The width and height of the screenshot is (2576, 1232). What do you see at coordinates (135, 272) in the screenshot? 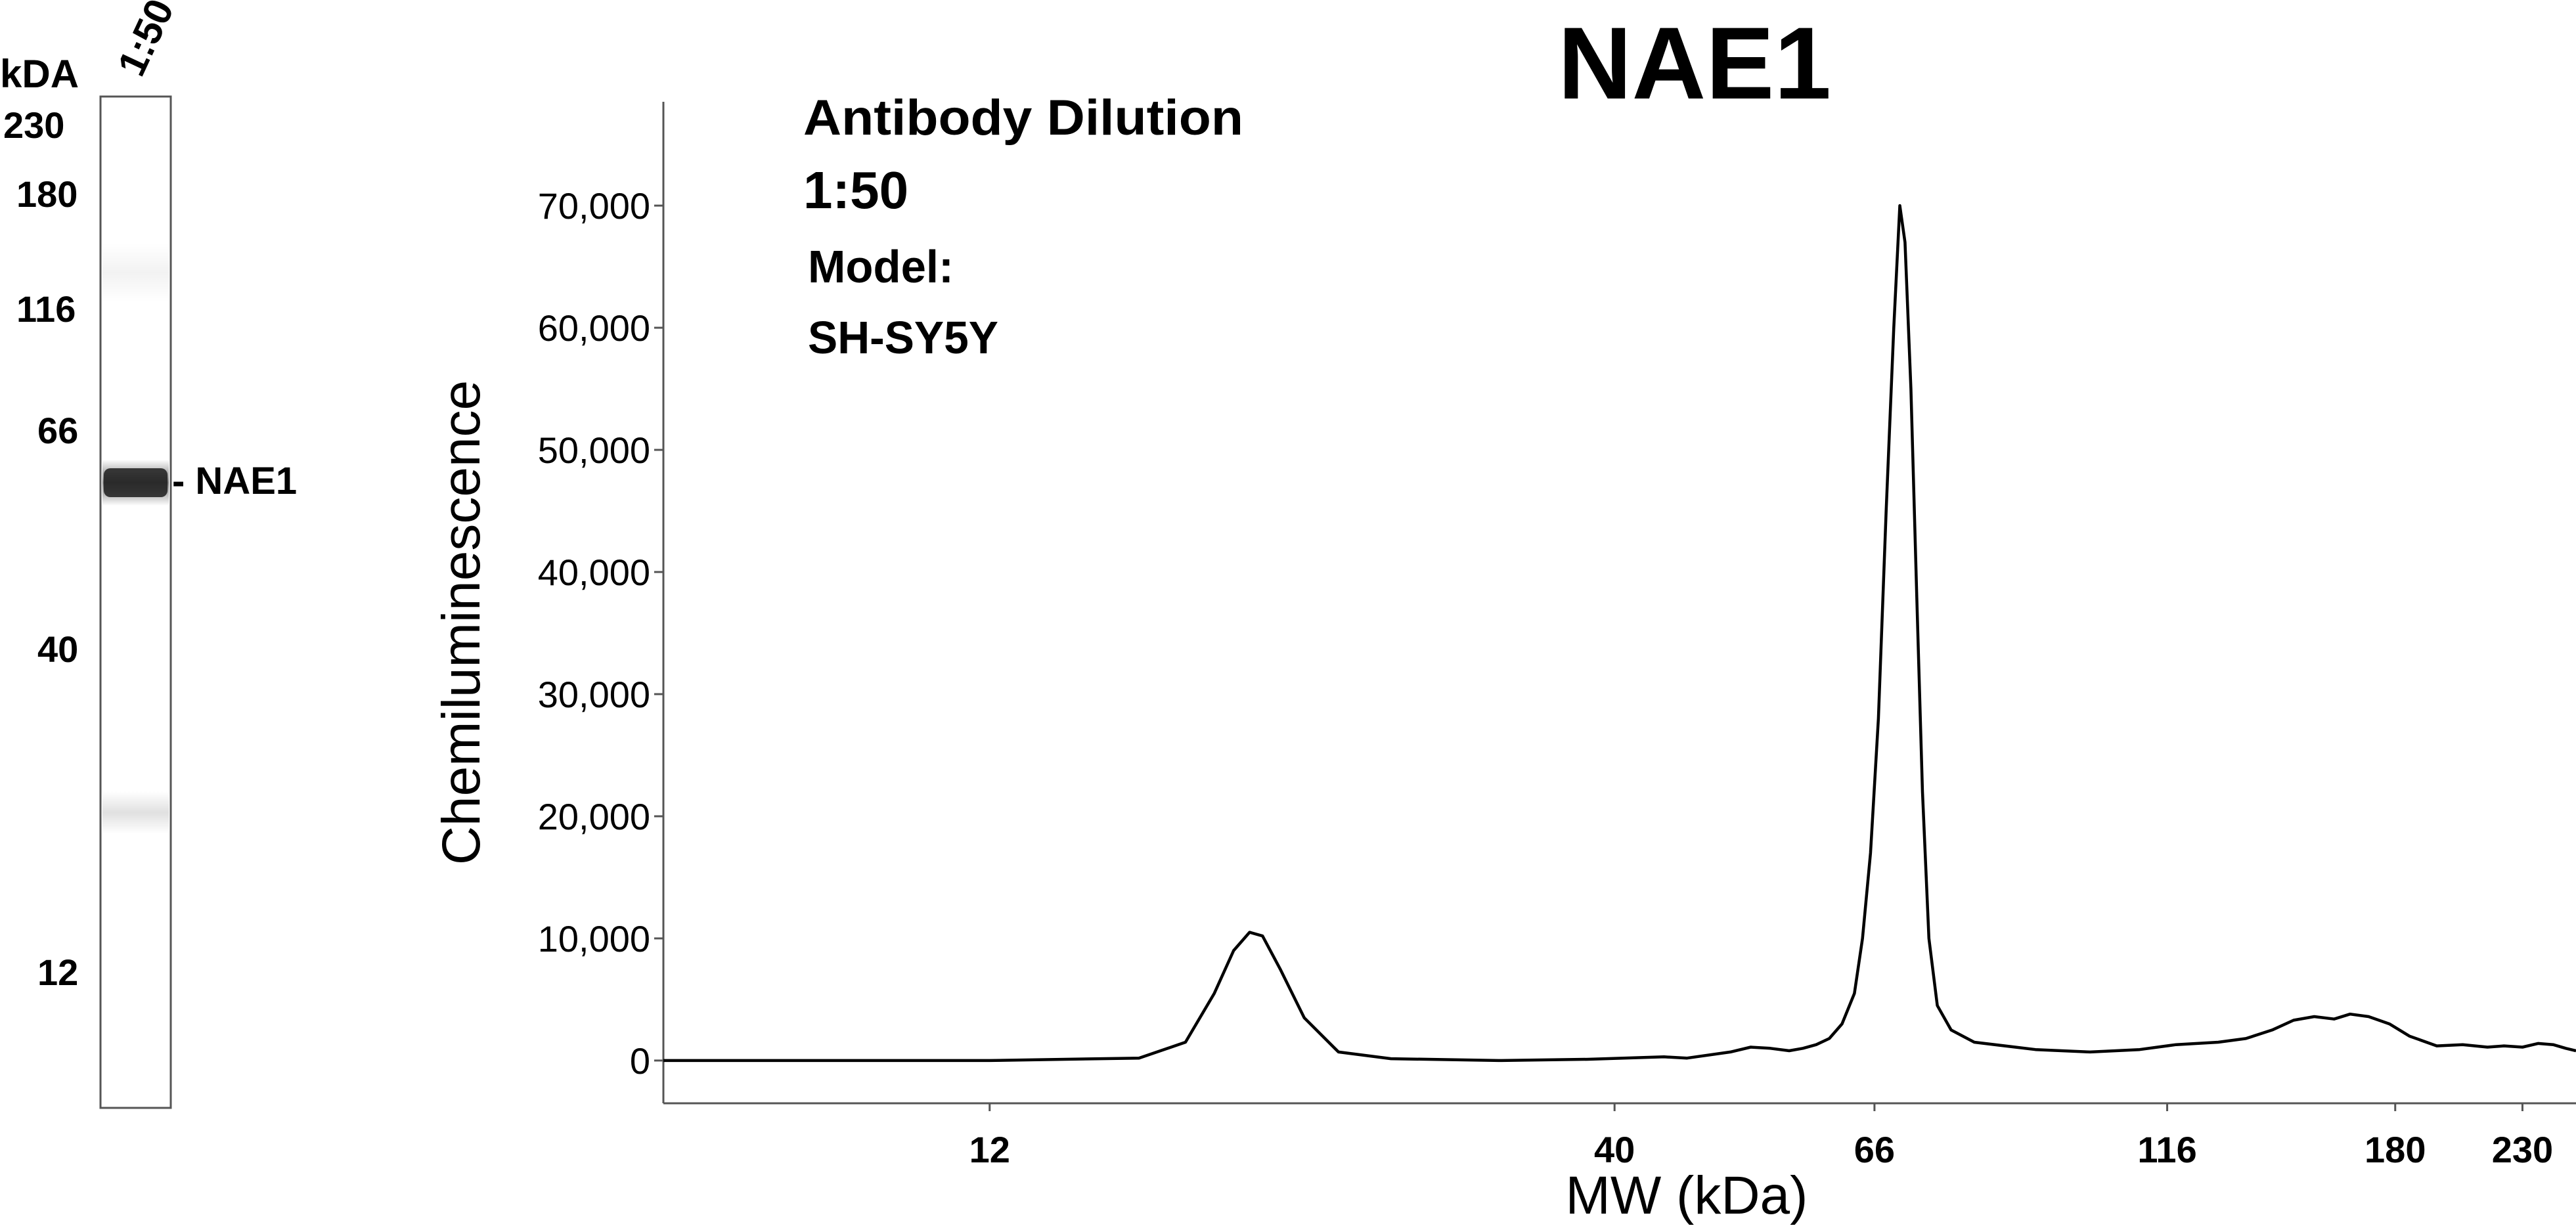
I see `lane-band-faint-upper` at bounding box center [135, 272].